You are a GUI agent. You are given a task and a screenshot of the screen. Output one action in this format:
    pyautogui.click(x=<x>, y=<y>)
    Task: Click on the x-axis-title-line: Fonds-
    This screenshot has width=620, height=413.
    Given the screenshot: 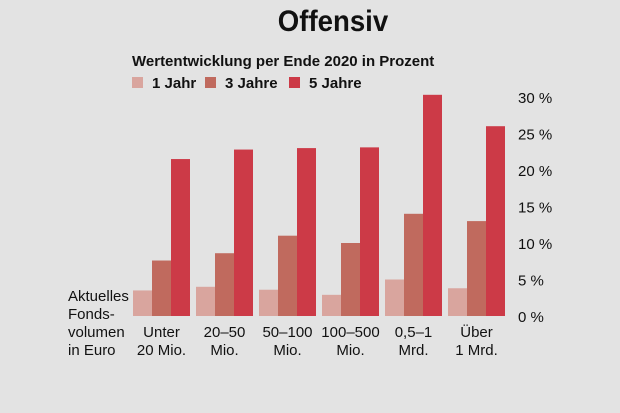 What is the action you would take?
    pyautogui.click(x=91, y=314)
    